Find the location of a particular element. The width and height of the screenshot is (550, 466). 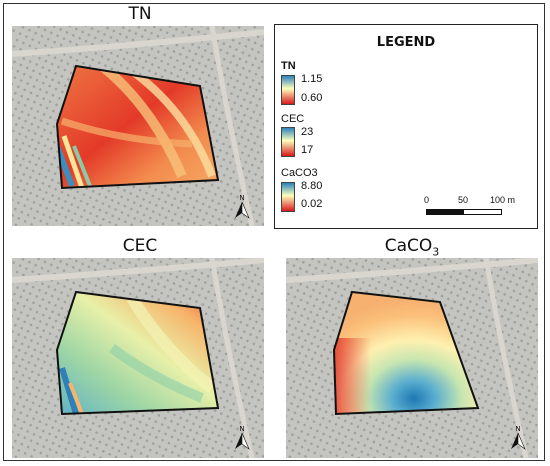

legend-tn-min: 0.60 is located at coordinates (312, 98).